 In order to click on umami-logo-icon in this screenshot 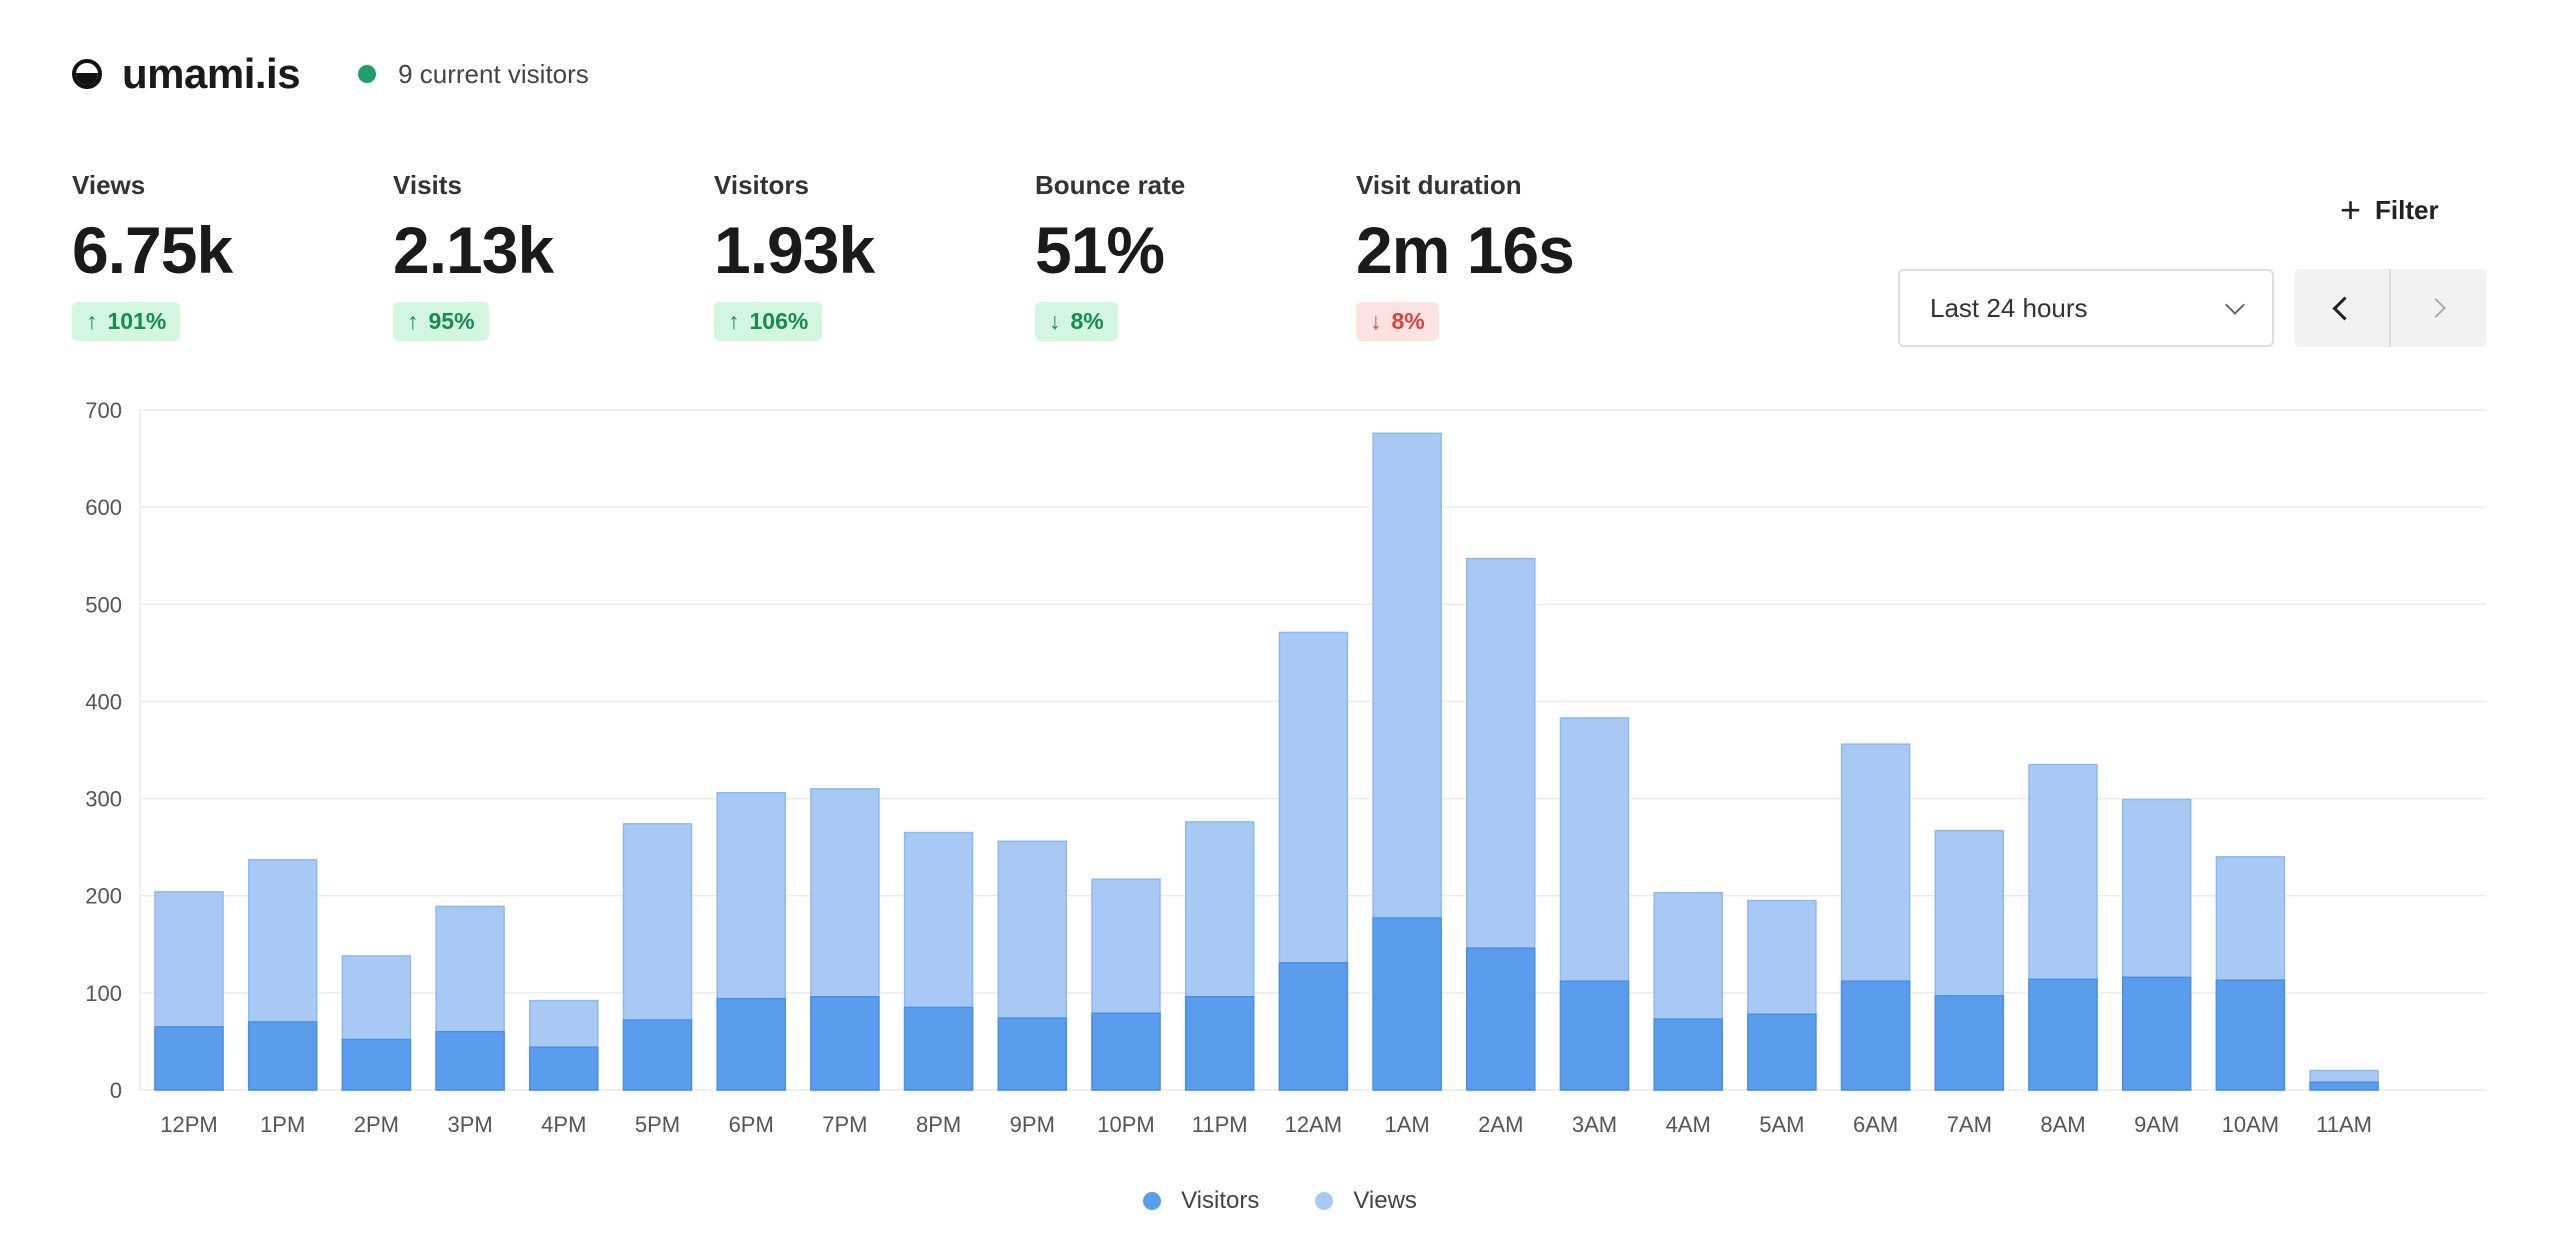, I will do `click(87, 74)`.